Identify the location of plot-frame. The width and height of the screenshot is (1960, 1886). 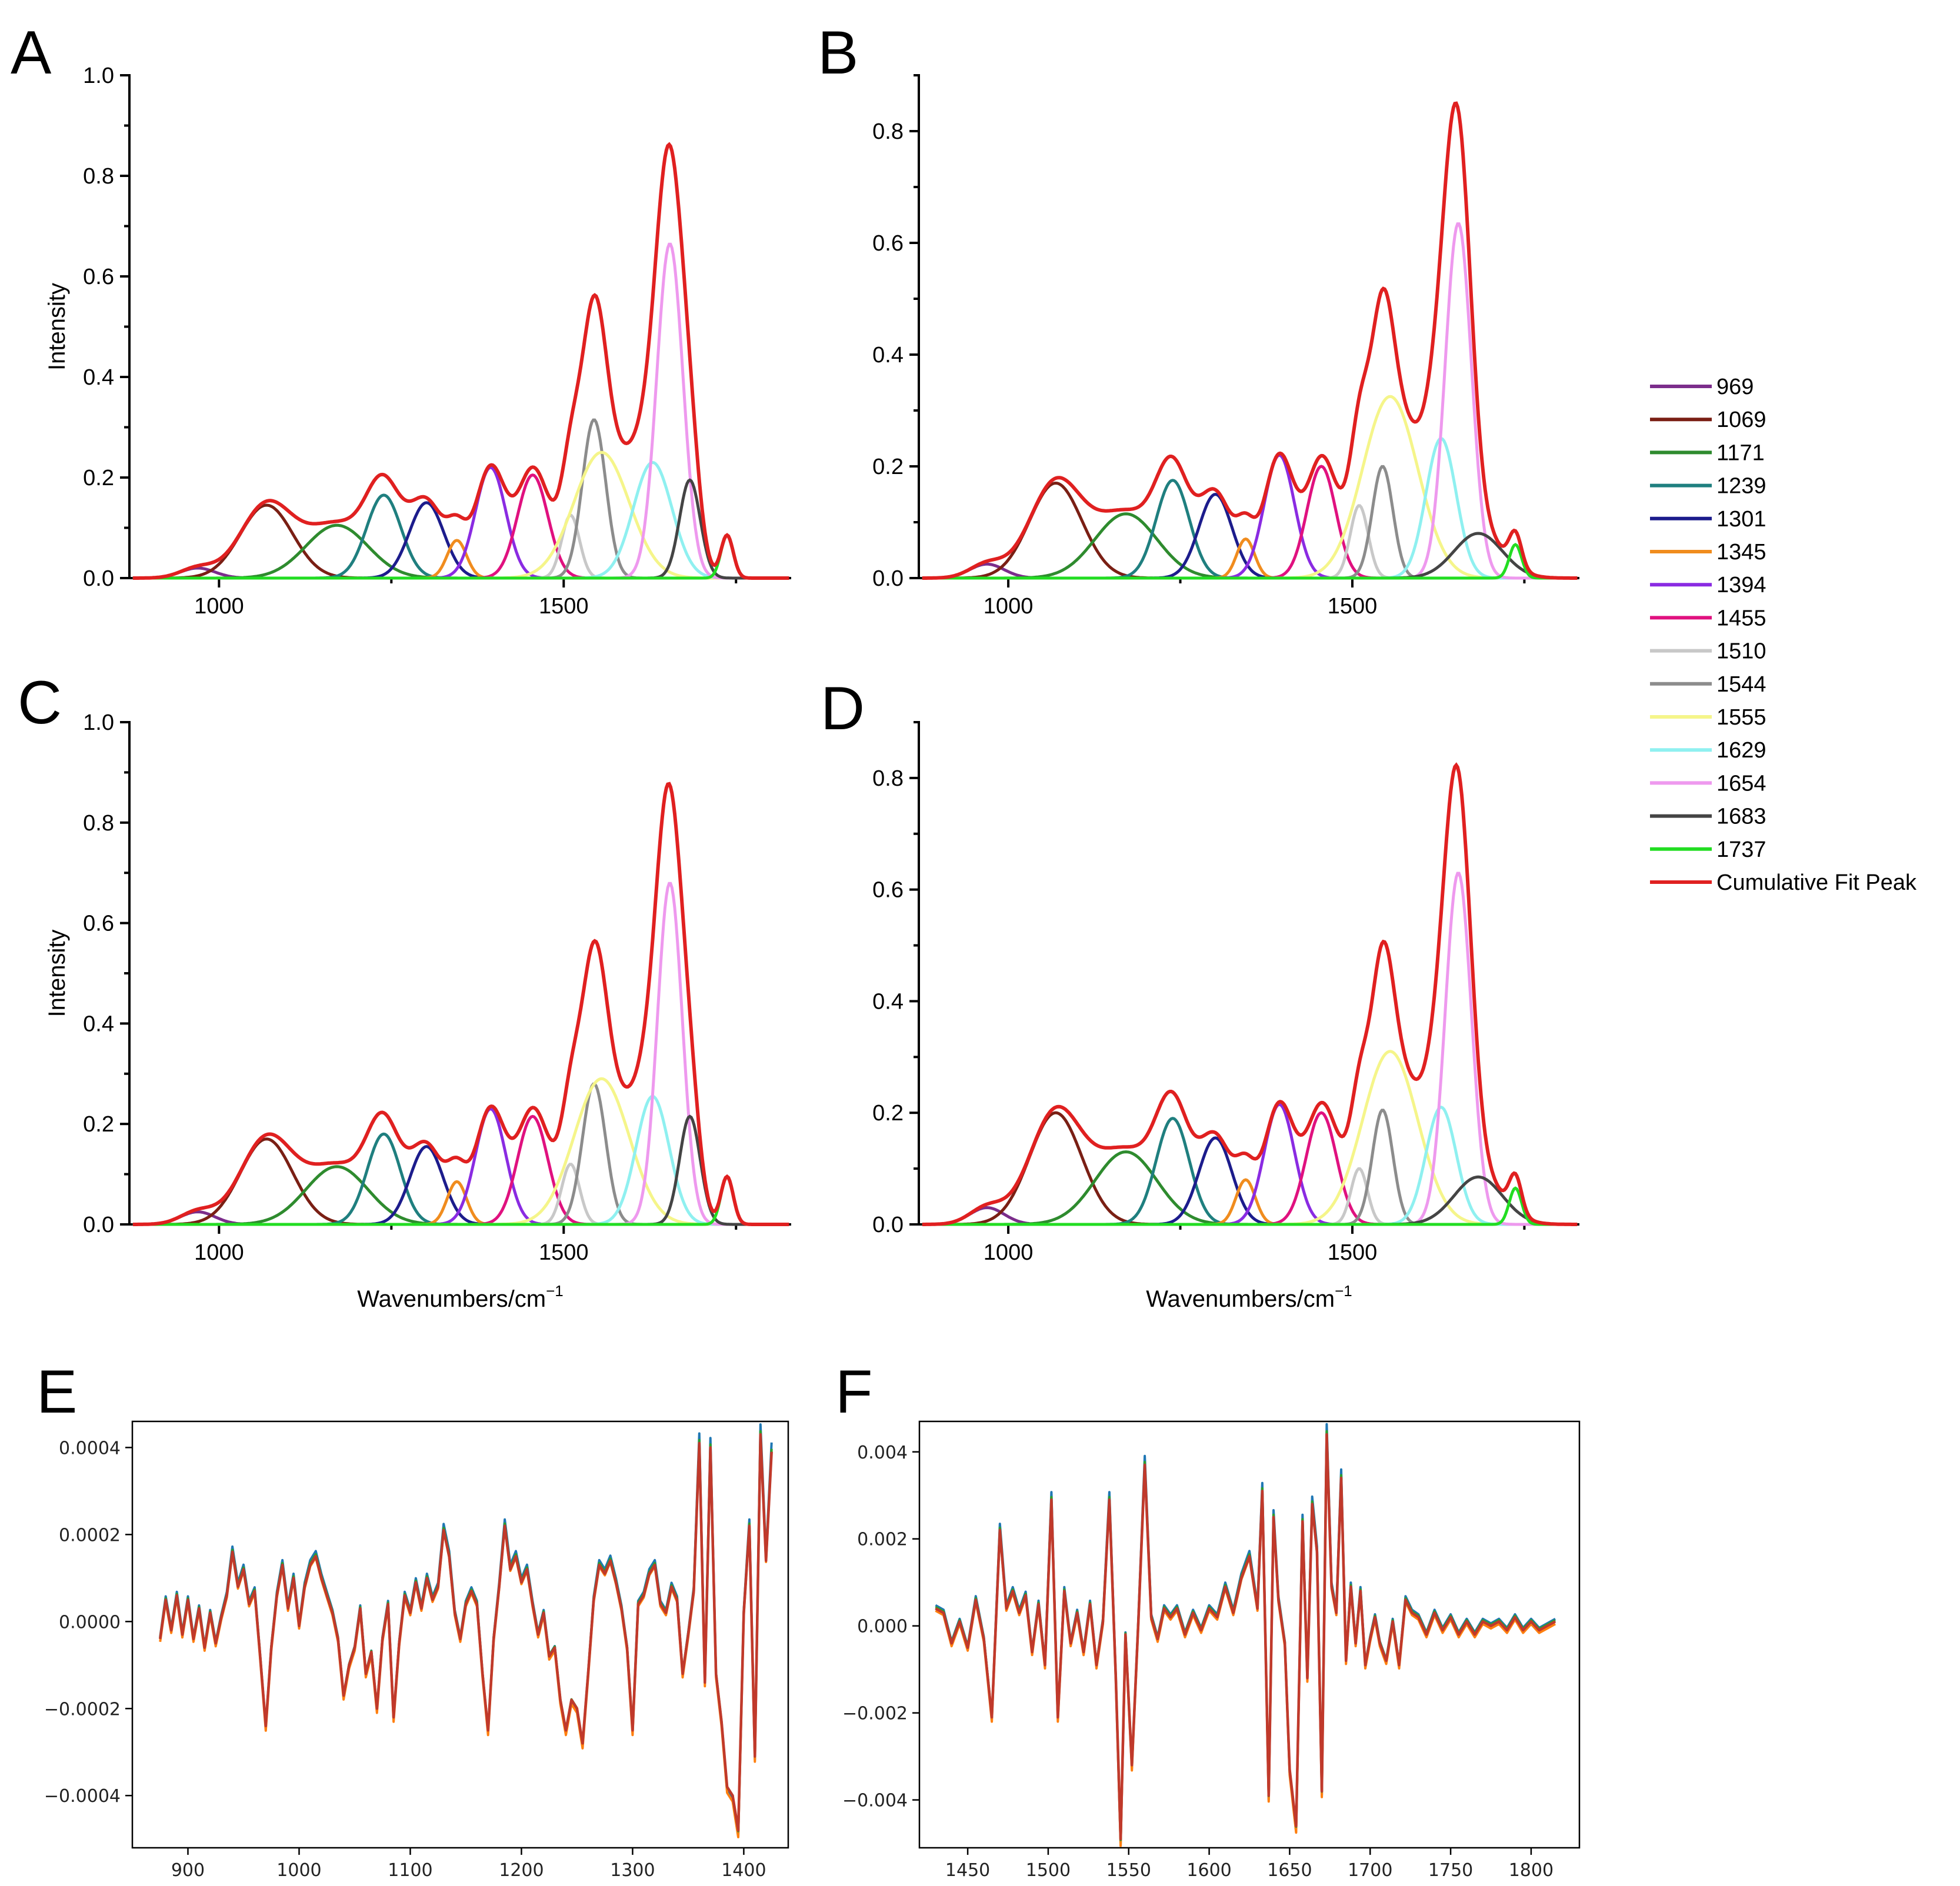
(460, 1634).